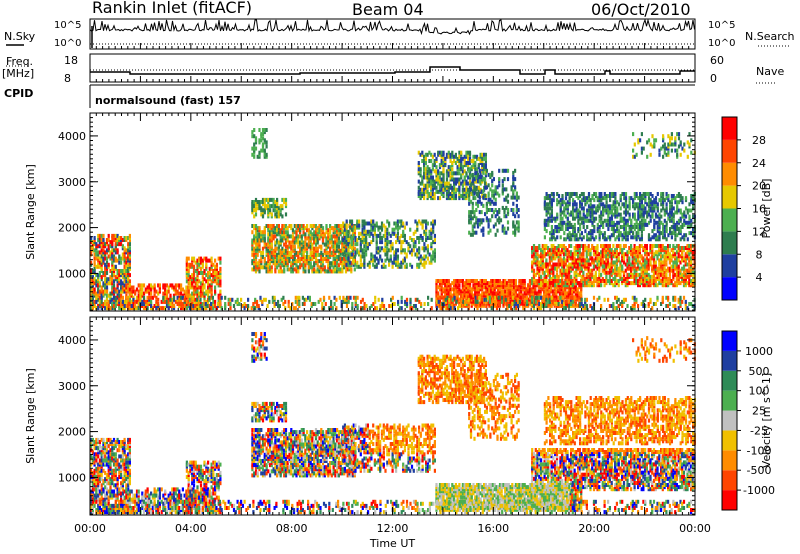  I want to click on nave-trace, so click(392, 70).